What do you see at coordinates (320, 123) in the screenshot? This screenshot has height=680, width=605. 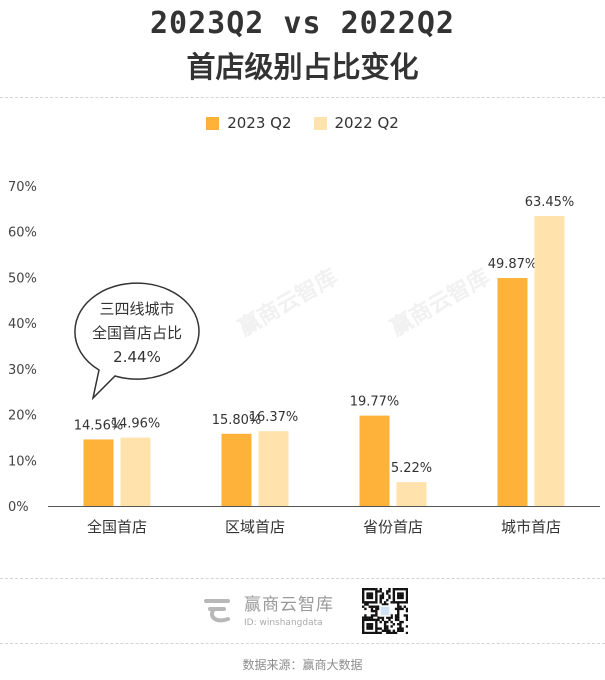 I see `legend-swatch-2022` at bounding box center [320, 123].